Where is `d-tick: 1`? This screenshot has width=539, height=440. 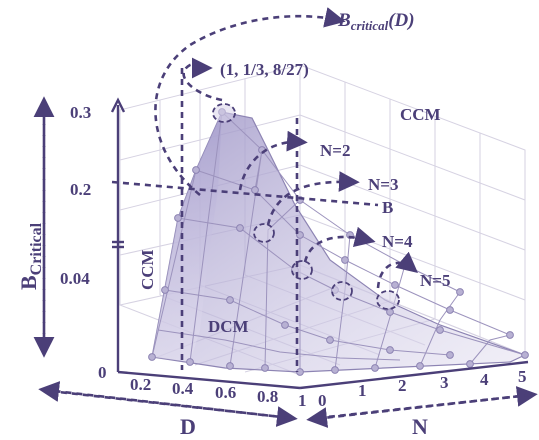 d-tick: 1 is located at coordinates (302, 400).